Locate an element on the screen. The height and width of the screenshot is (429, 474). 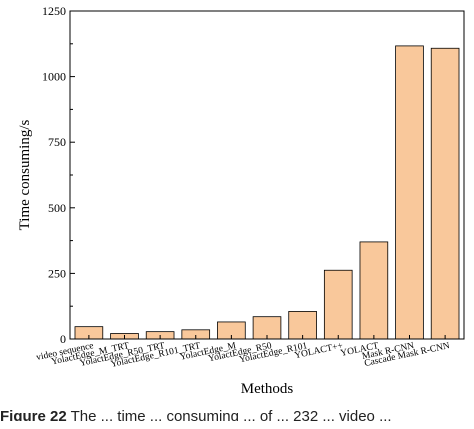
y-tick-label: 1000 is located at coordinates (54, 77).